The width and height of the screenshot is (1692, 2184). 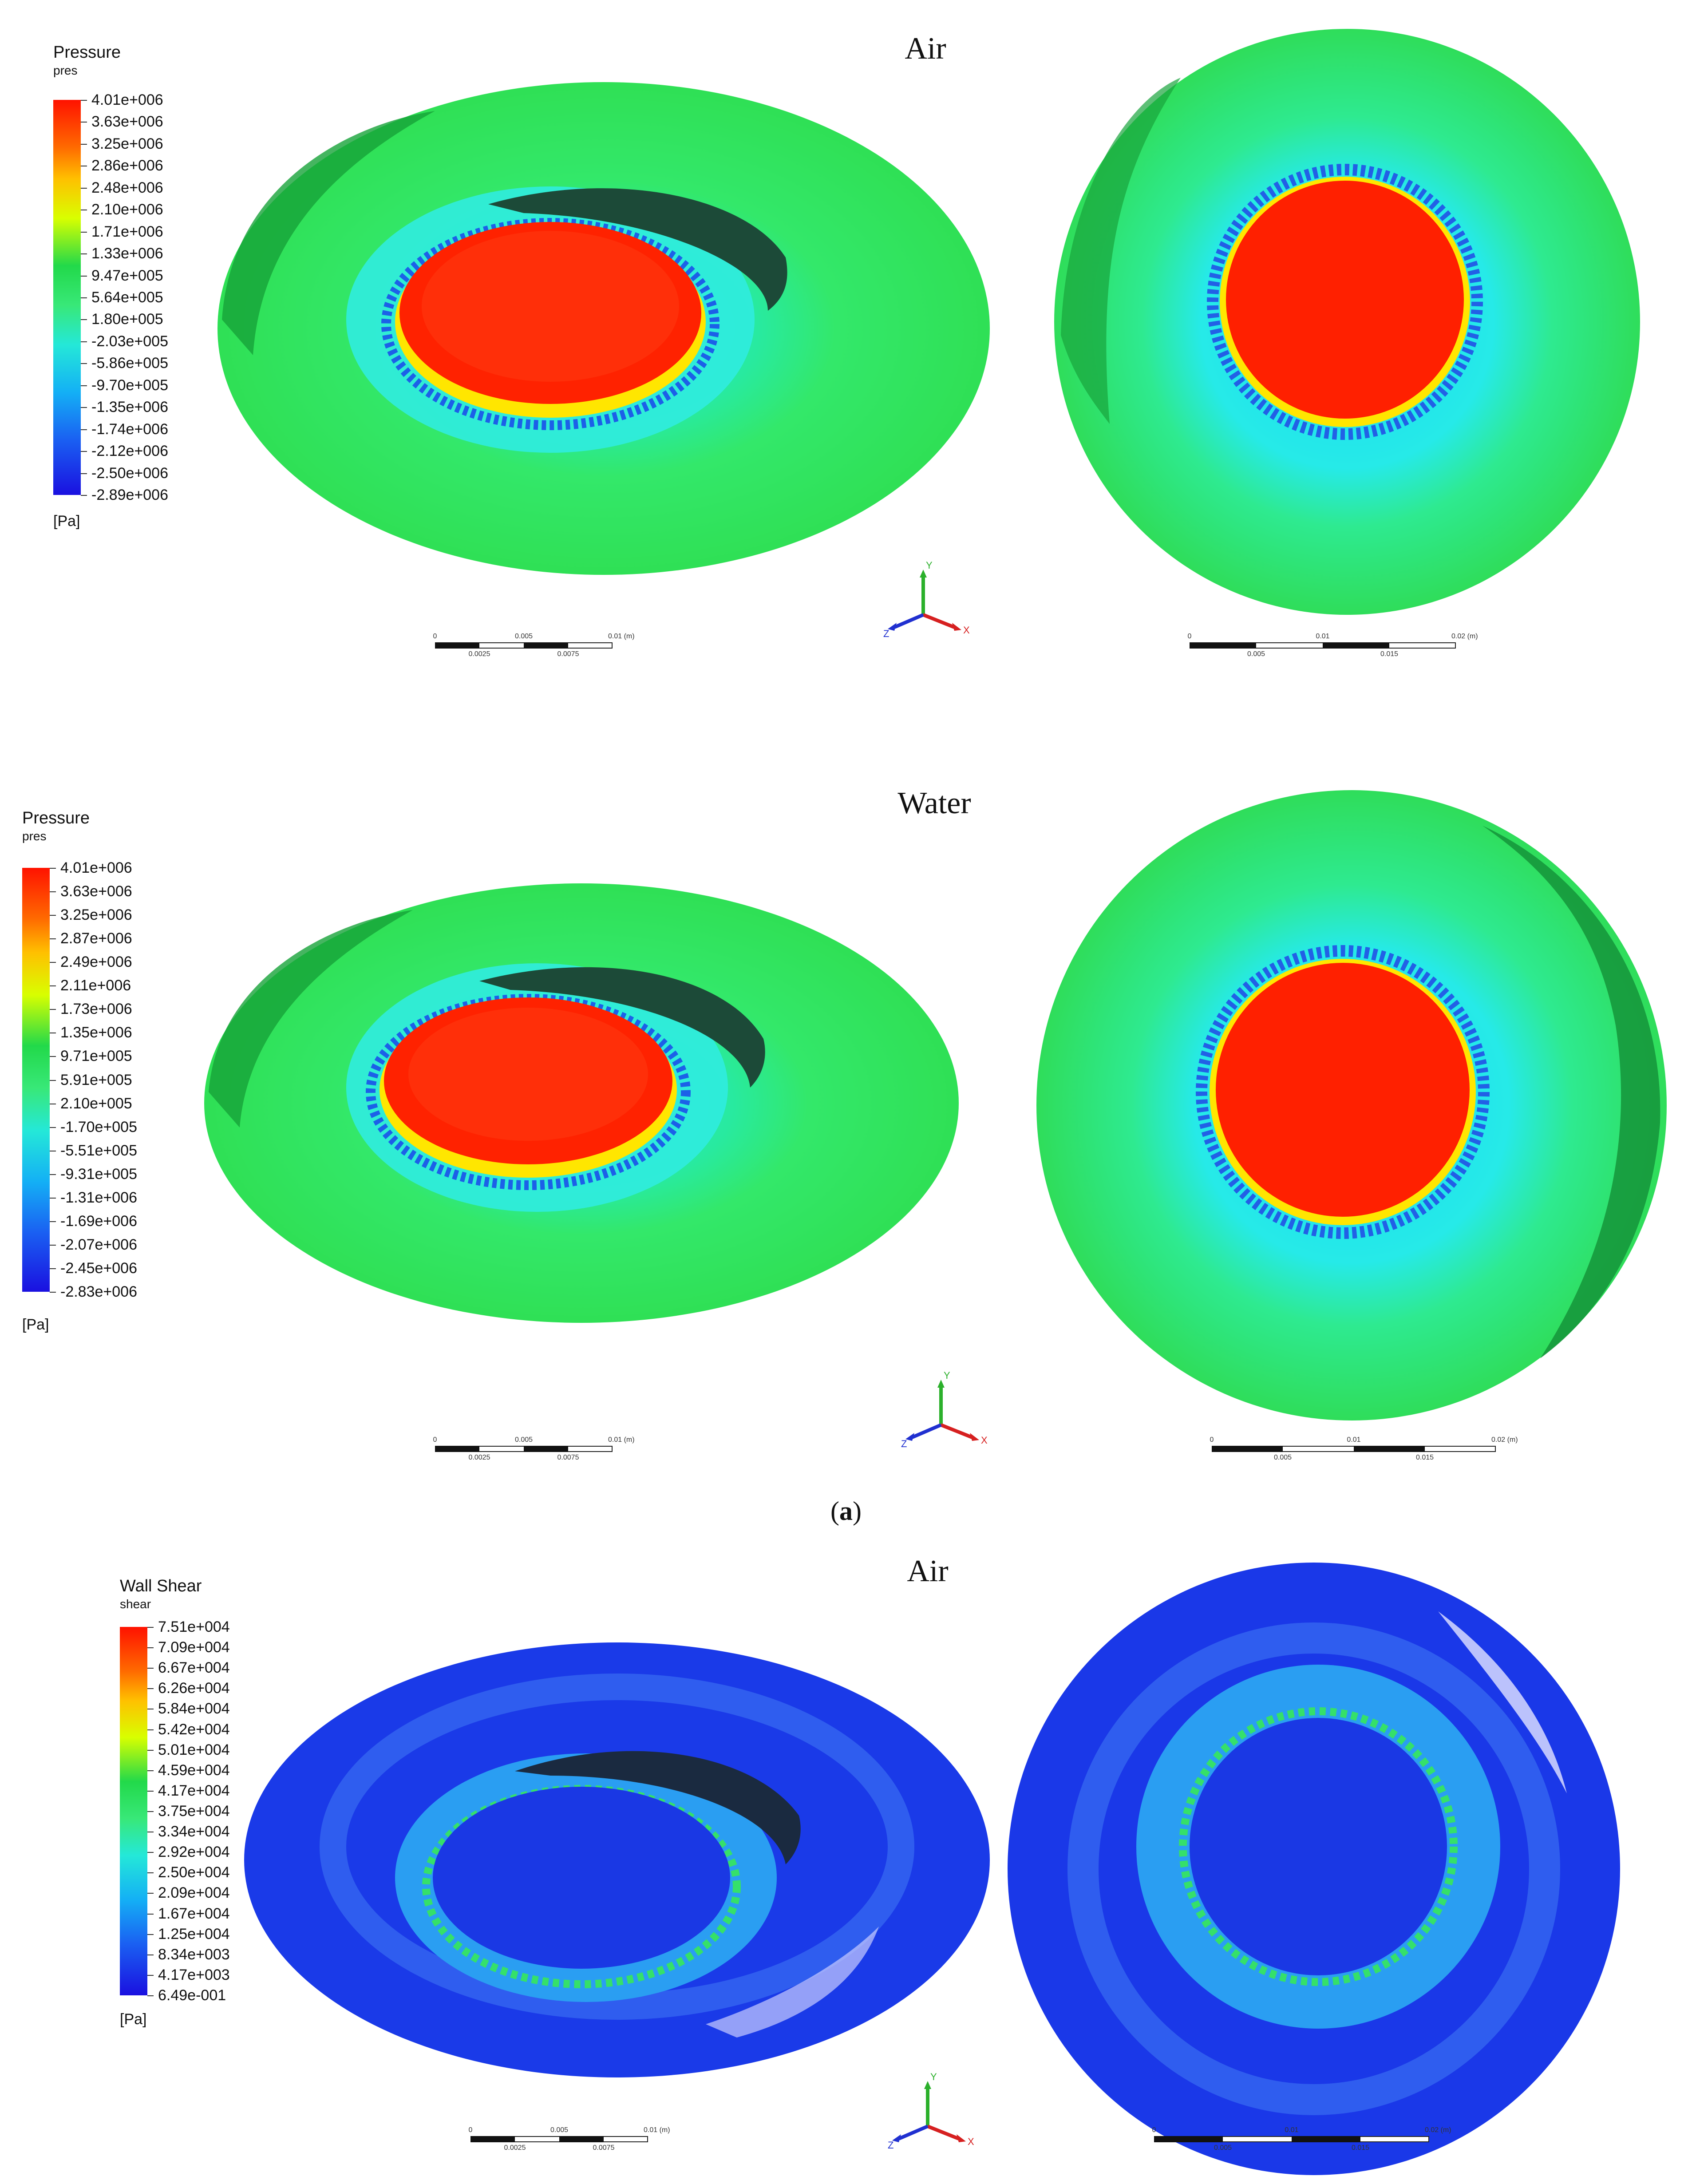 What do you see at coordinates (194, 1626) in the screenshot?
I see `colorbar-tick-label: 7.51e+004` at bounding box center [194, 1626].